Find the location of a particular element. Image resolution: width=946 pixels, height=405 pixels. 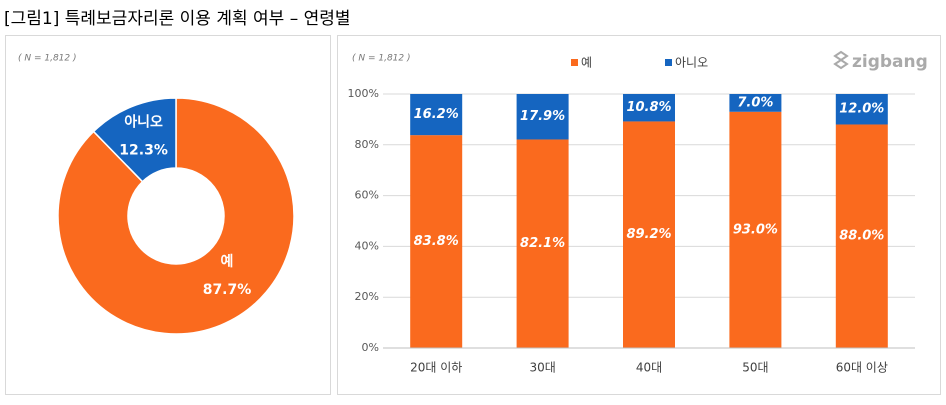

y-tick-label: 100% is located at coordinates (363, 93).